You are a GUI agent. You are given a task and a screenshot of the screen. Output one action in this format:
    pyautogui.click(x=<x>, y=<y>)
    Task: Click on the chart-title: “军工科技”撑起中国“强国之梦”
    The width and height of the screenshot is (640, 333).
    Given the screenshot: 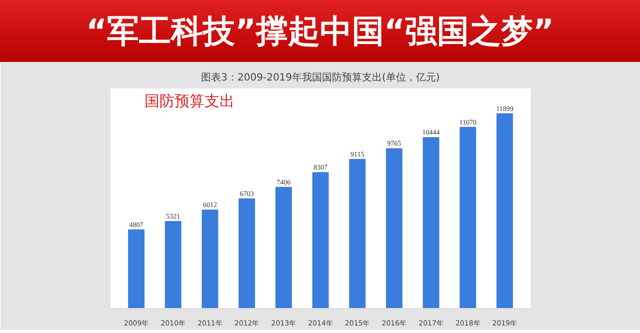 What is the action you would take?
    pyautogui.click(x=320, y=31)
    